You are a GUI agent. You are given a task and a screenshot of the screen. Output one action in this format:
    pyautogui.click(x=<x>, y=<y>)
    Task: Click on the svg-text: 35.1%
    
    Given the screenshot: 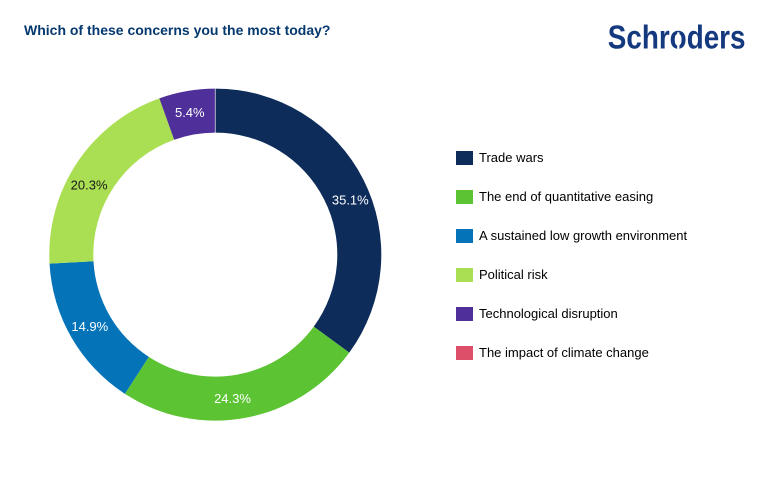 What is the action you would take?
    pyautogui.click(x=350, y=199)
    